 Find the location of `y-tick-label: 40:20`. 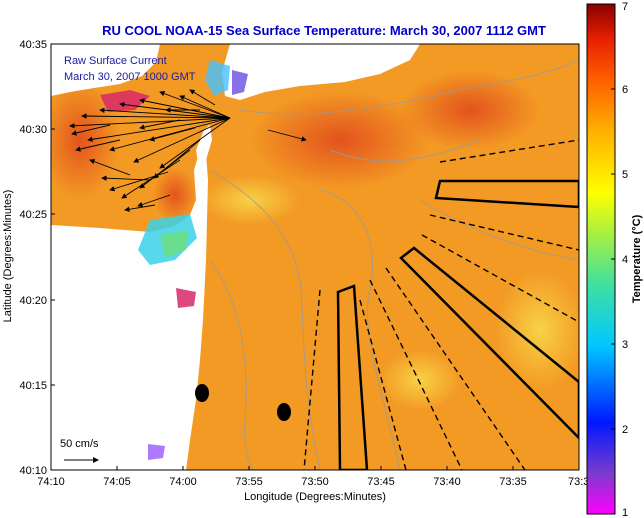

y-tick-label: 40:20 is located at coordinates (33, 301).